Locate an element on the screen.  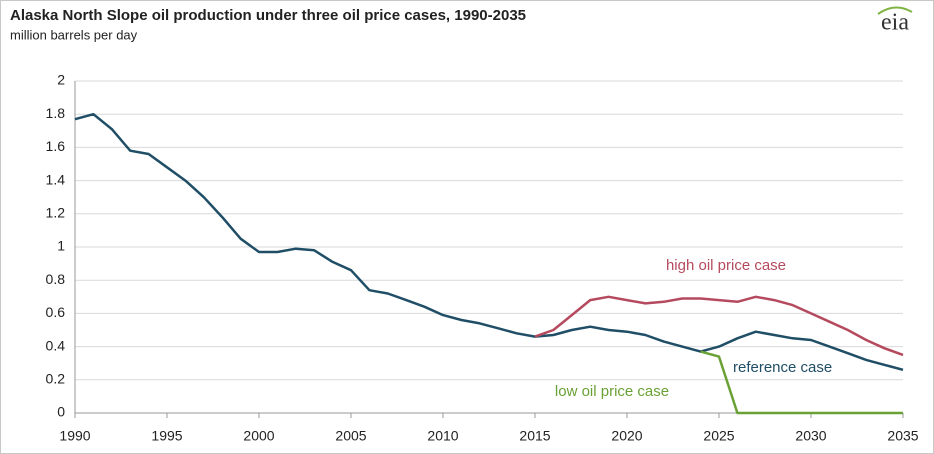
x-tick-label: 1990 is located at coordinates (74, 436).